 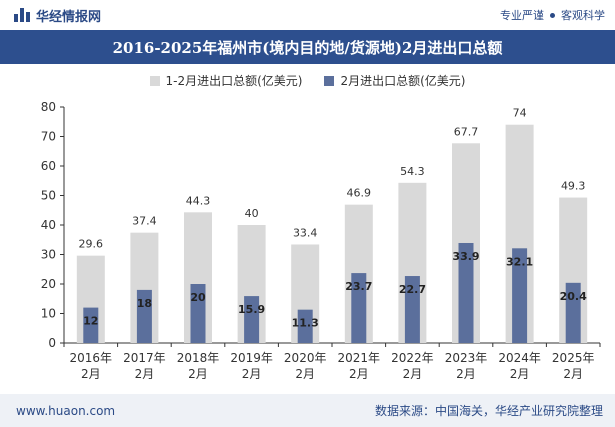 I want to click on chart-legend: 1-2月进出口总额(亿美元) 2月进出口总额(亿美元), so click(x=307, y=80).